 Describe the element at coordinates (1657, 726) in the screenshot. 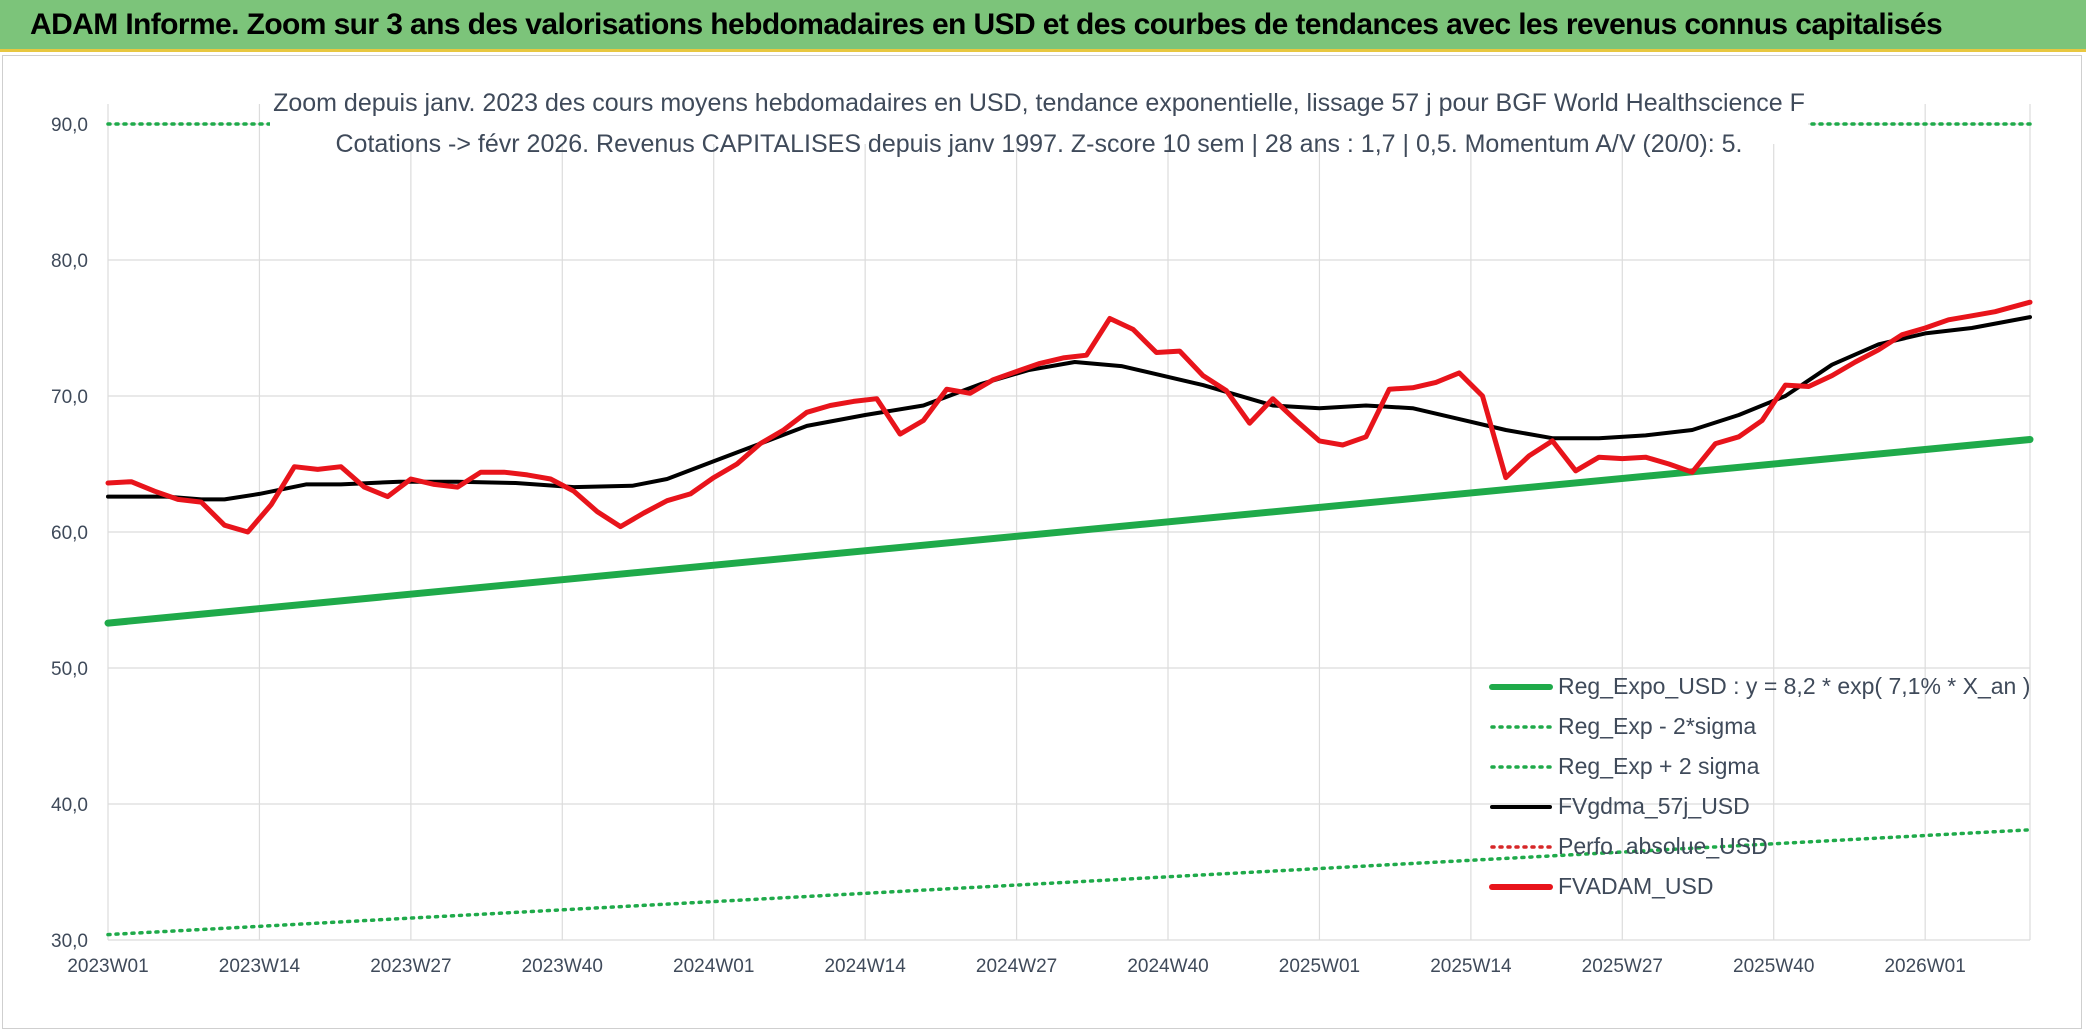

I see `legend-label: Reg_Exp - 2*sigma` at that location.